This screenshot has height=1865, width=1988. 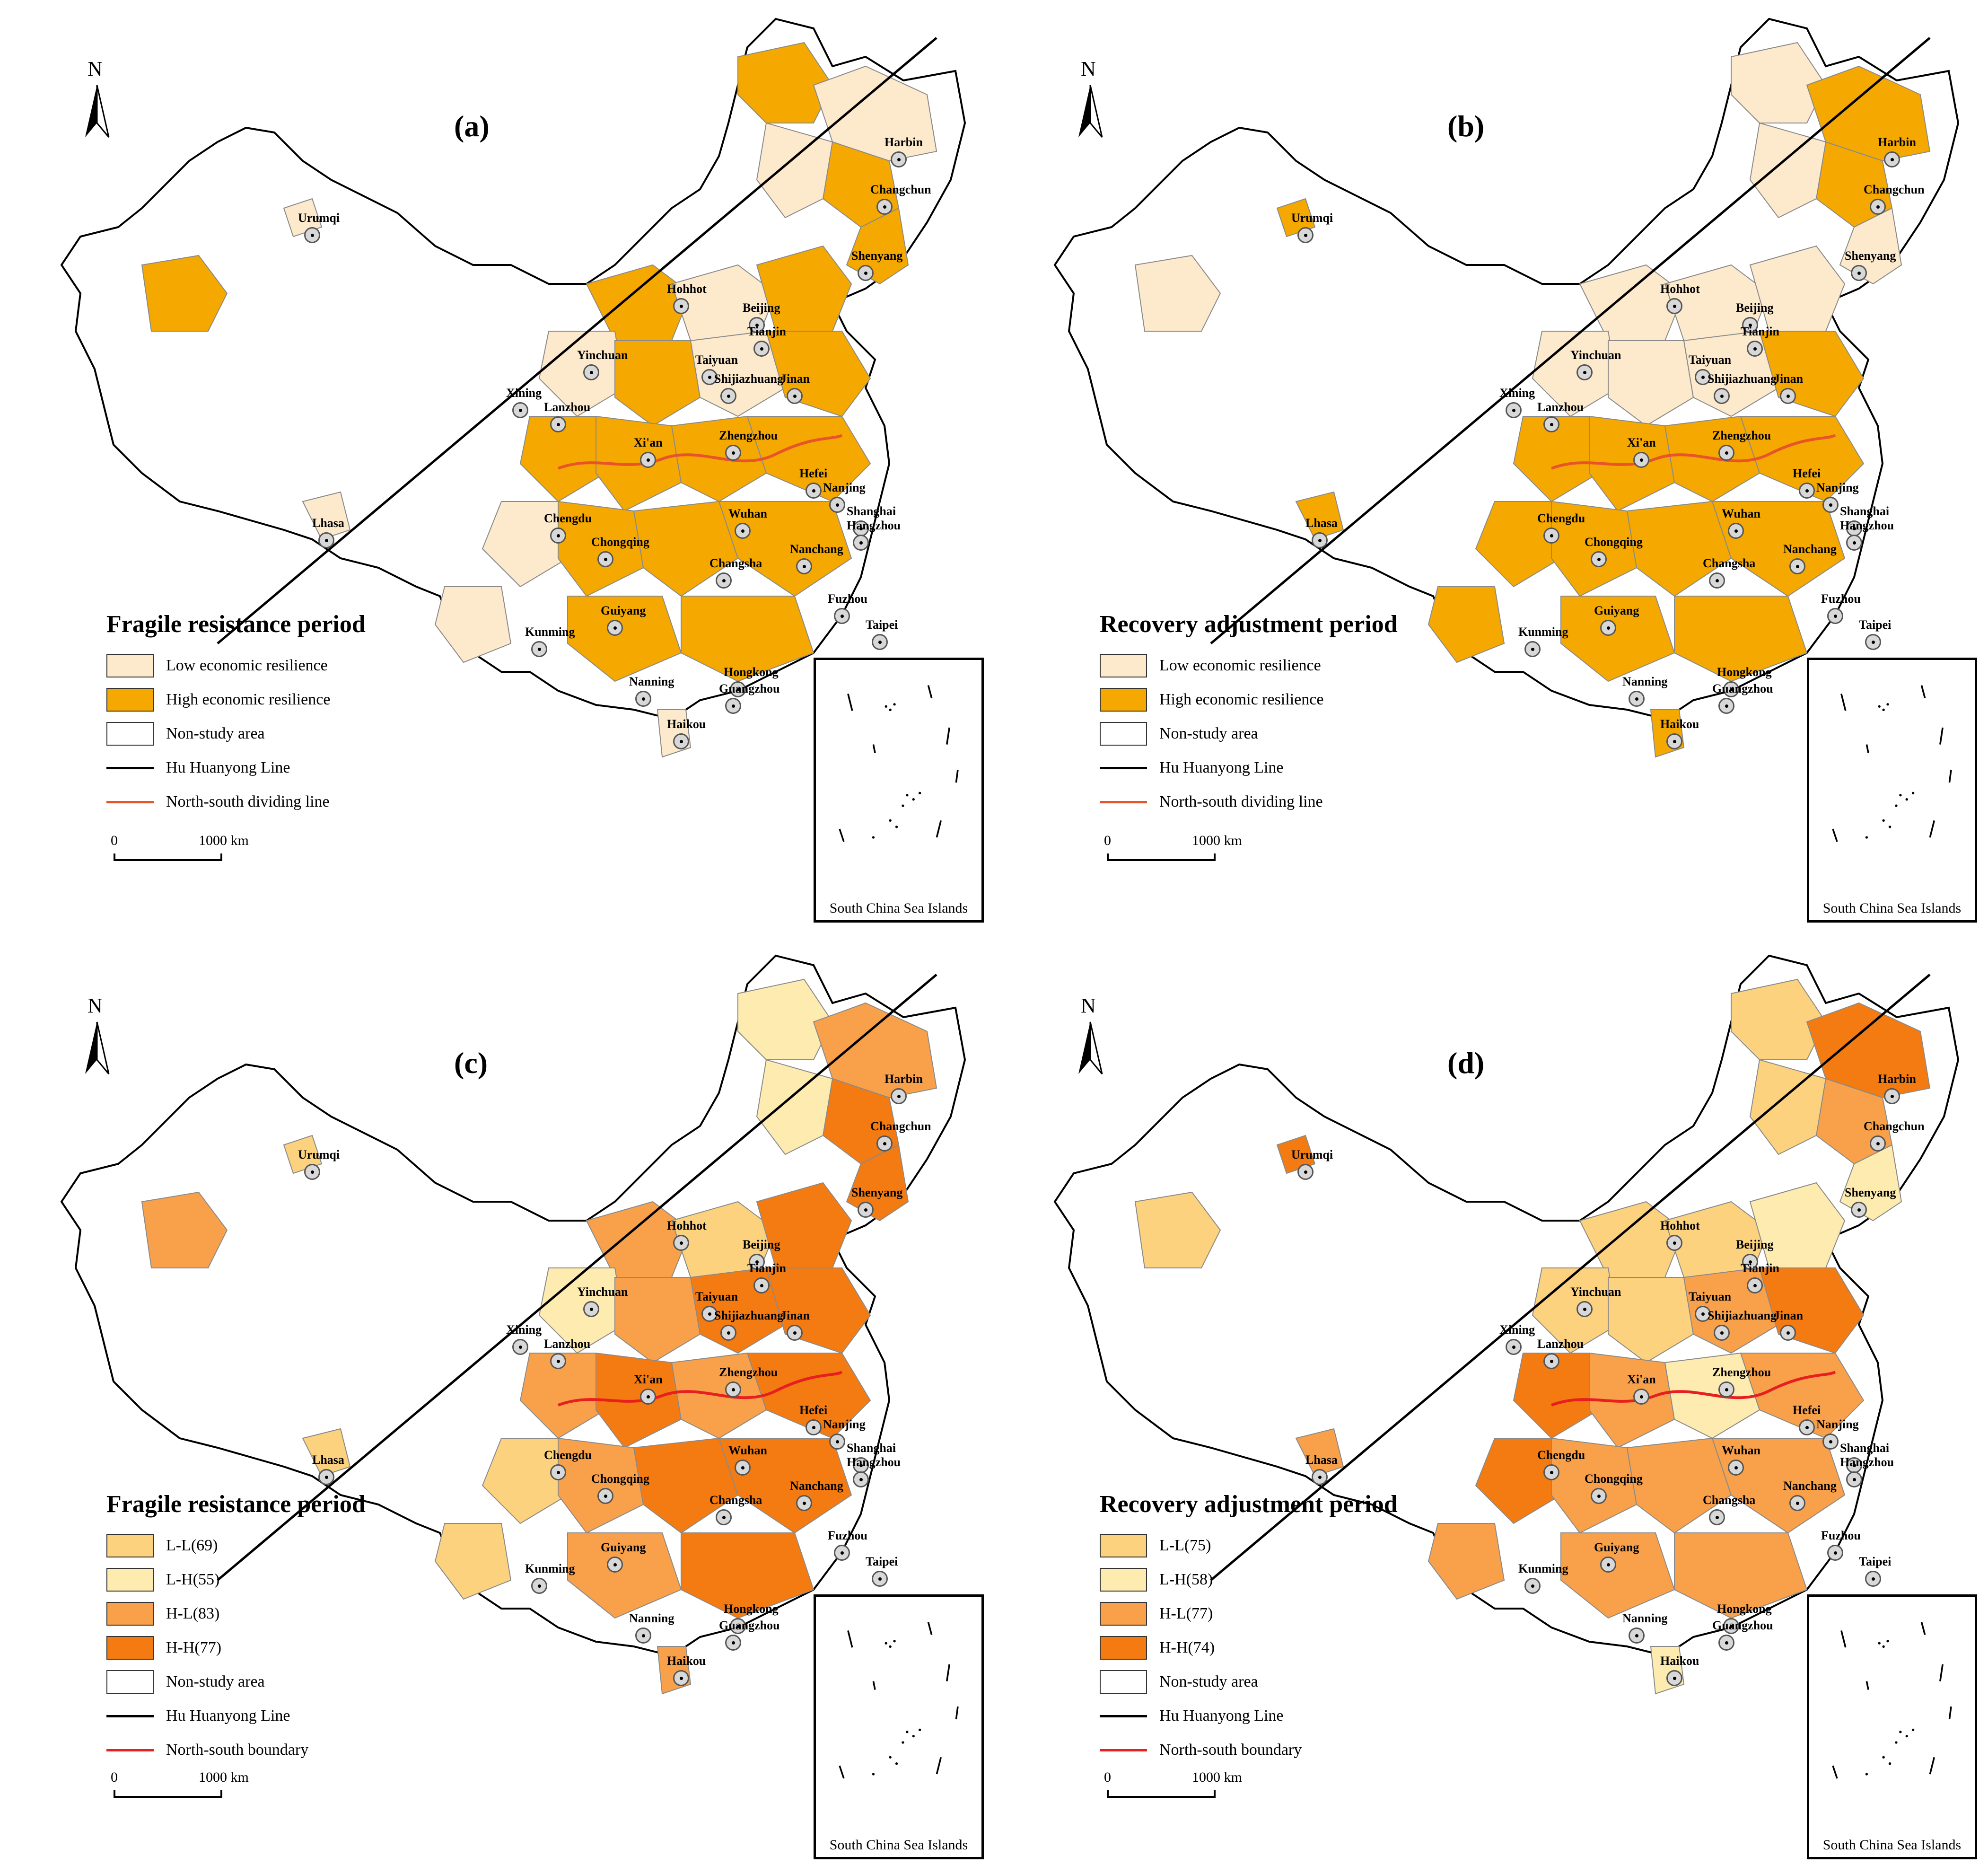 I want to click on panel-label: (d), so click(x=1466, y=1063).